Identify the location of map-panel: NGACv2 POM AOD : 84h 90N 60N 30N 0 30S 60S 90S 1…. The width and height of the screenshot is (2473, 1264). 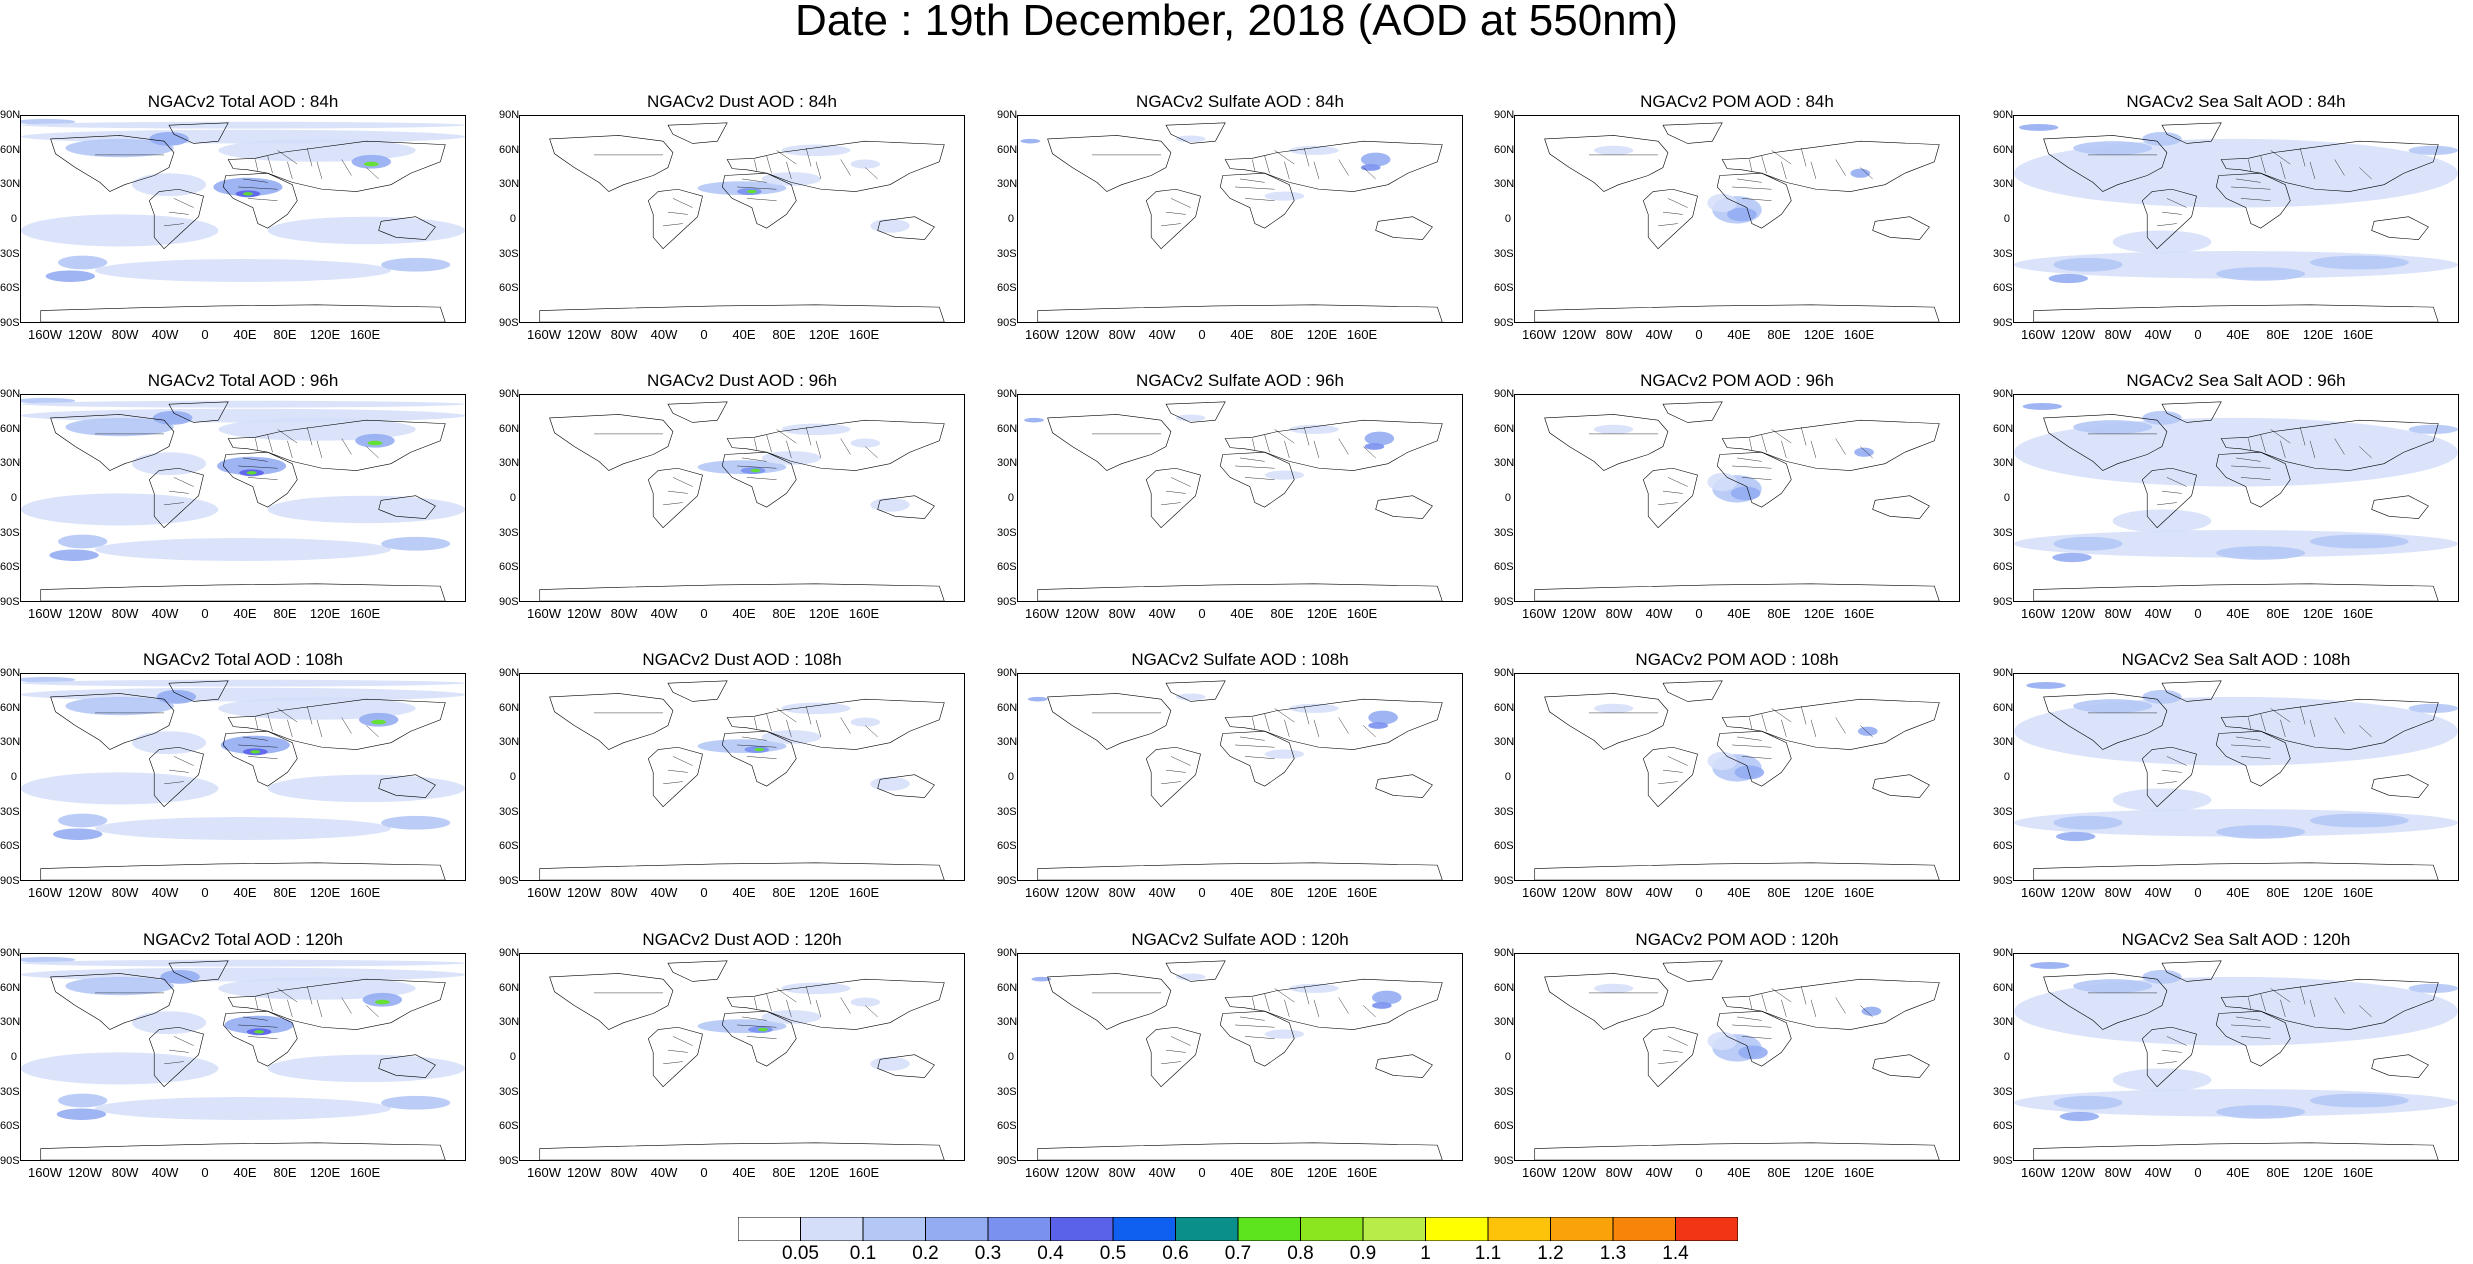
(1727, 217).